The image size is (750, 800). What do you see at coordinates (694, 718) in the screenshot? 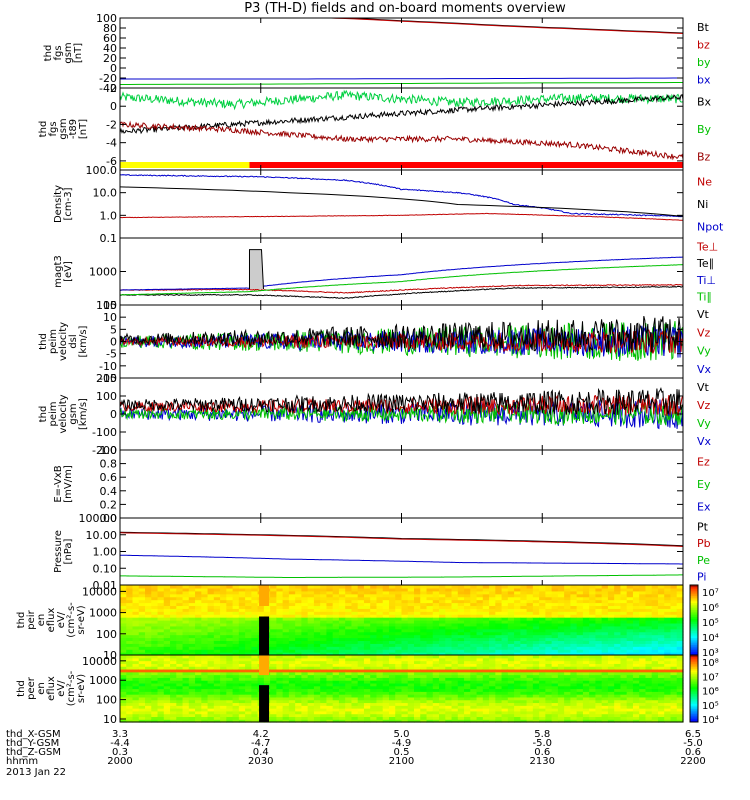
I see `colorbar-cell` at bounding box center [694, 718].